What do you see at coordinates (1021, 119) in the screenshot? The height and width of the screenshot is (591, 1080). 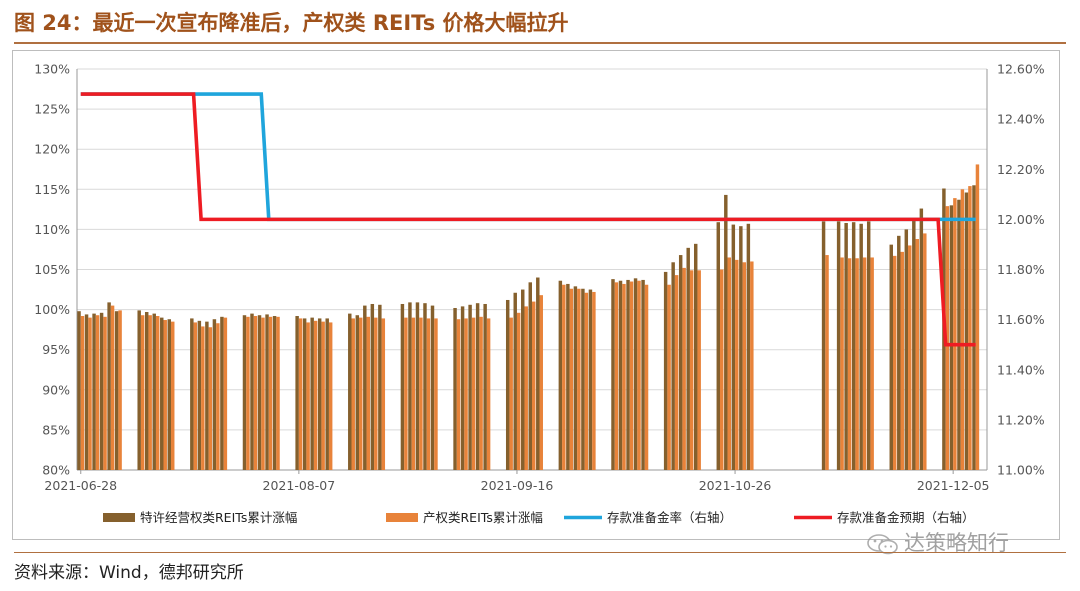 I see `y-right-tick-label: 12.40%` at bounding box center [1021, 119].